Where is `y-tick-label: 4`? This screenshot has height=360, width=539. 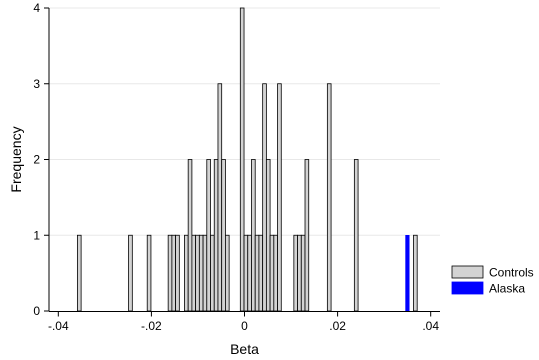 y-tick-label: 4 is located at coordinates (36, 8).